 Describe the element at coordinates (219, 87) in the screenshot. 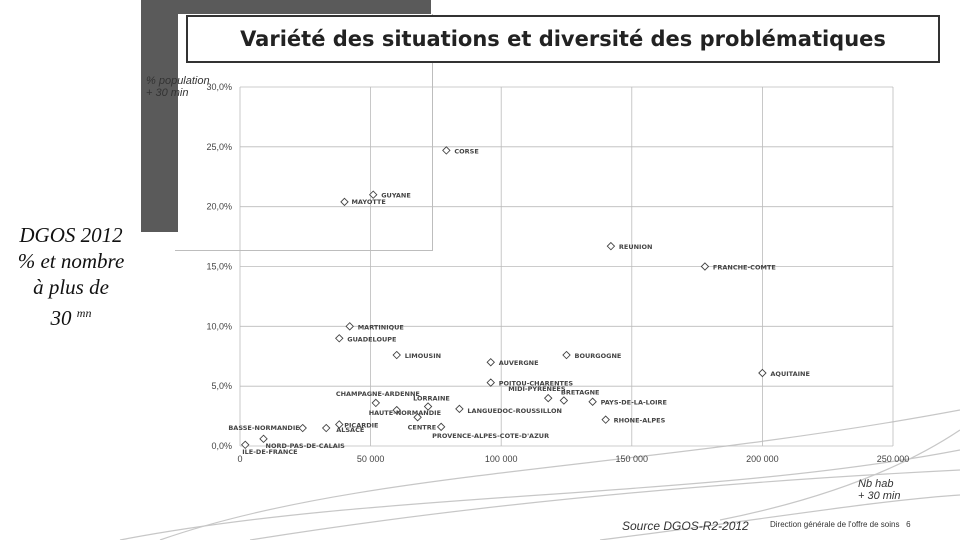

I see `y-tick-label: 30,0%` at that location.